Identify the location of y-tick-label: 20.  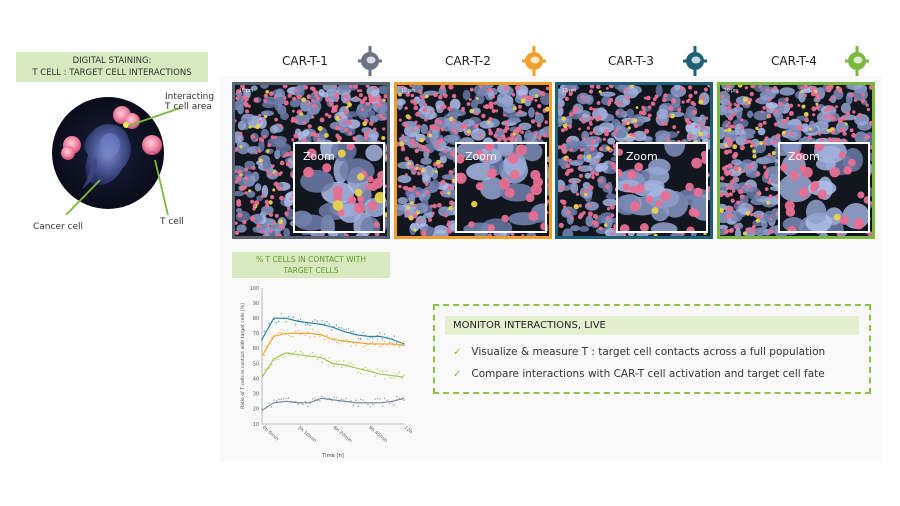
(256, 410).